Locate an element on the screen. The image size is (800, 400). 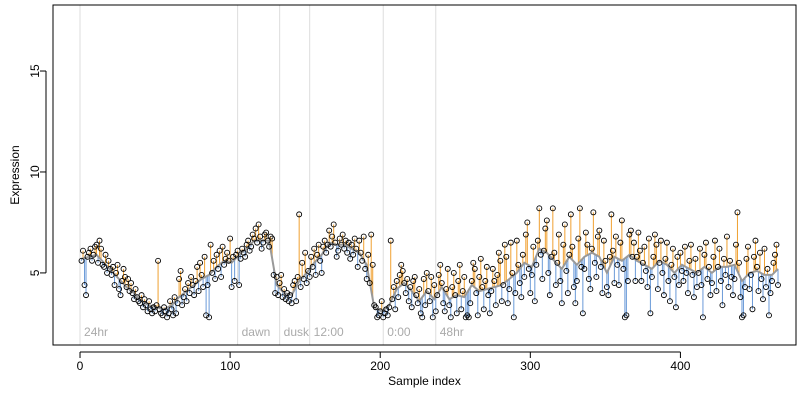
x-tick-label: 100 is located at coordinates (230, 366).